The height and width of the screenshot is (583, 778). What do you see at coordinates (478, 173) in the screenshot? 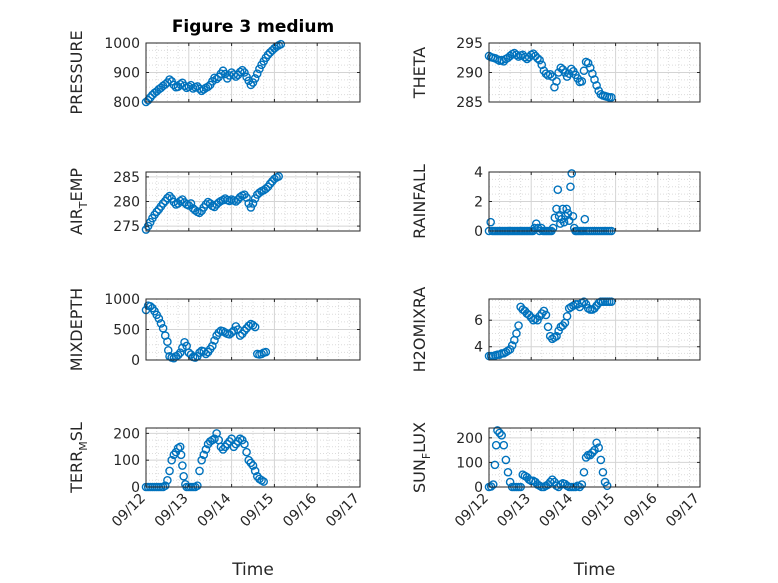
I see `y-tick-label: 4` at bounding box center [478, 173].